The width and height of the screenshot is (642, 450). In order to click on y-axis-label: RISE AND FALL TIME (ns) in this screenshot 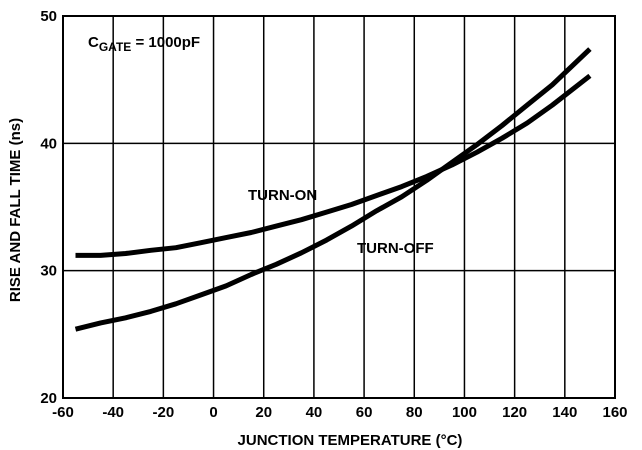, I will do `click(15, 210)`.